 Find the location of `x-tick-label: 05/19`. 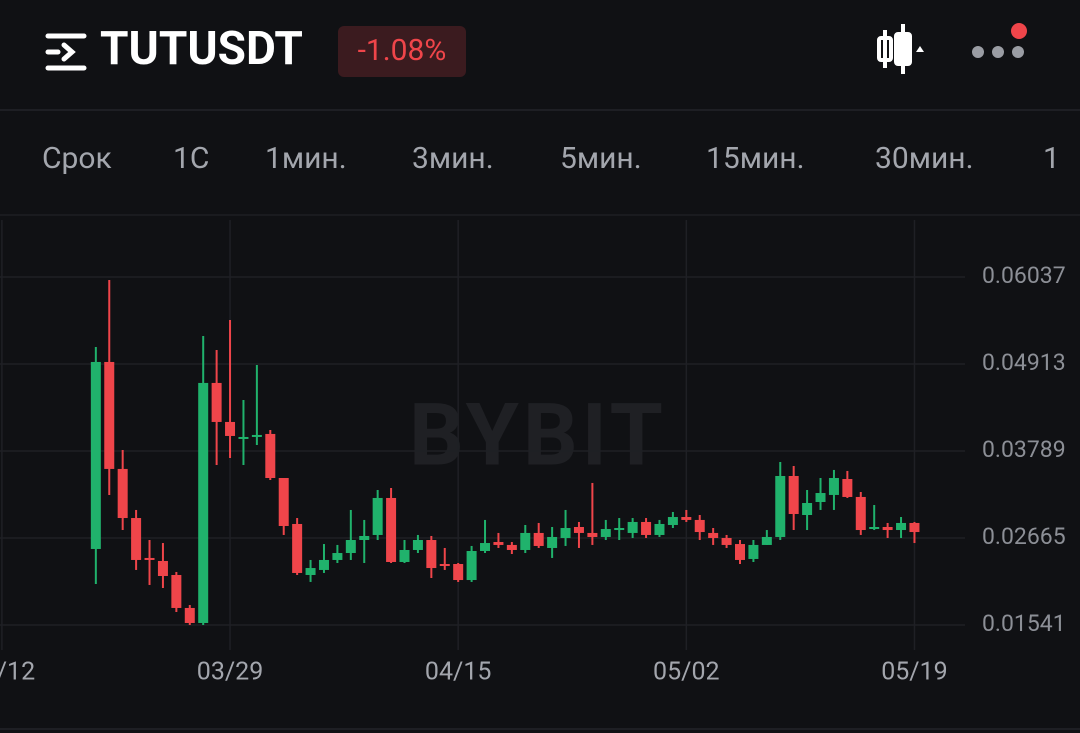

x-tick-label: 05/19 is located at coordinates (914, 672).